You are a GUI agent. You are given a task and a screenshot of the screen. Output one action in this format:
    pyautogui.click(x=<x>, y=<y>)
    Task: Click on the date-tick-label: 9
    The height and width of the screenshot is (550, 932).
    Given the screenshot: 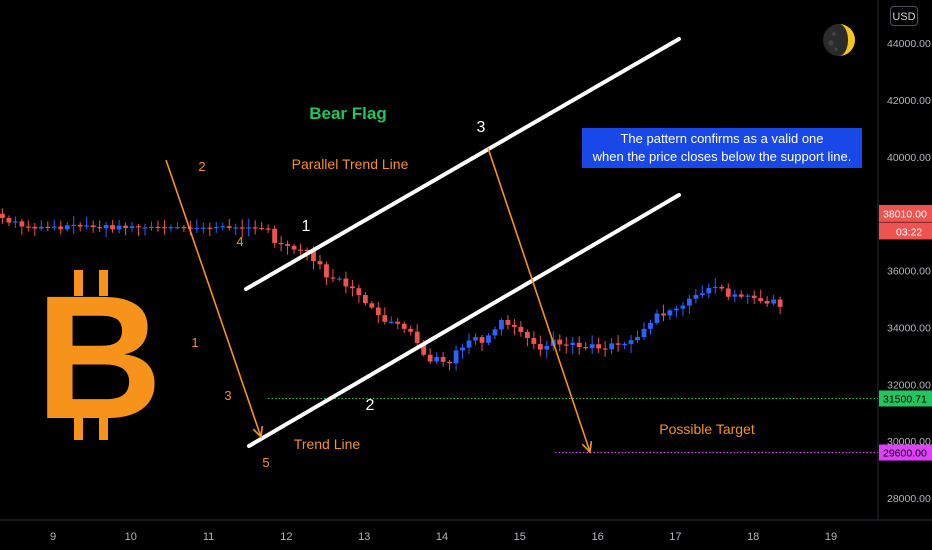 What is the action you would take?
    pyautogui.click(x=53, y=537)
    